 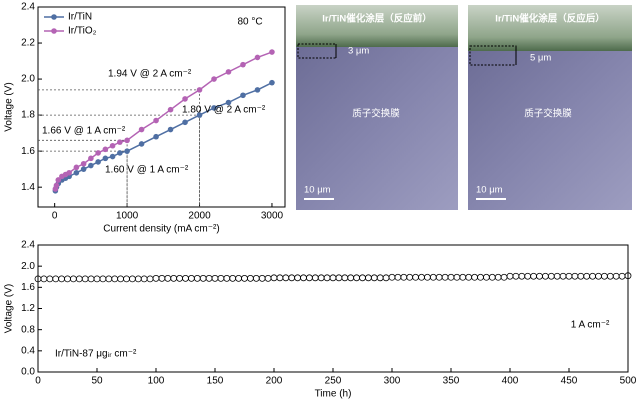 What do you see at coordinates (80, 17) in the screenshot?
I see `legend-label: Ir/TiN` at bounding box center [80, 17].